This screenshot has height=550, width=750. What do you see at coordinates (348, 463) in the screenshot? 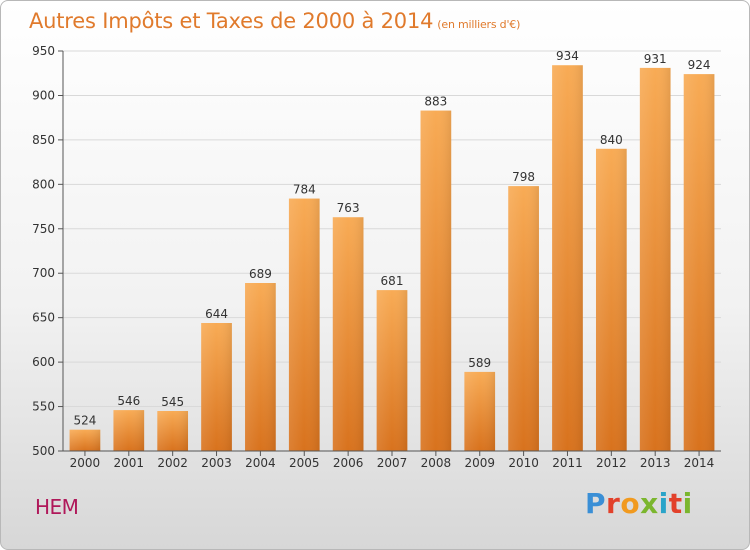
I see `x-tick-label: 2006` at bounding box center [348, 463].